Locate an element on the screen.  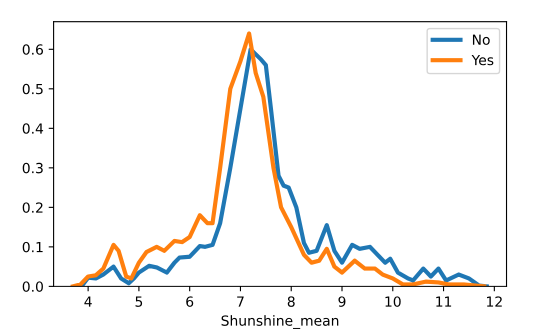
y-tick-label: 0.0 is located at coordinates (32, 286).